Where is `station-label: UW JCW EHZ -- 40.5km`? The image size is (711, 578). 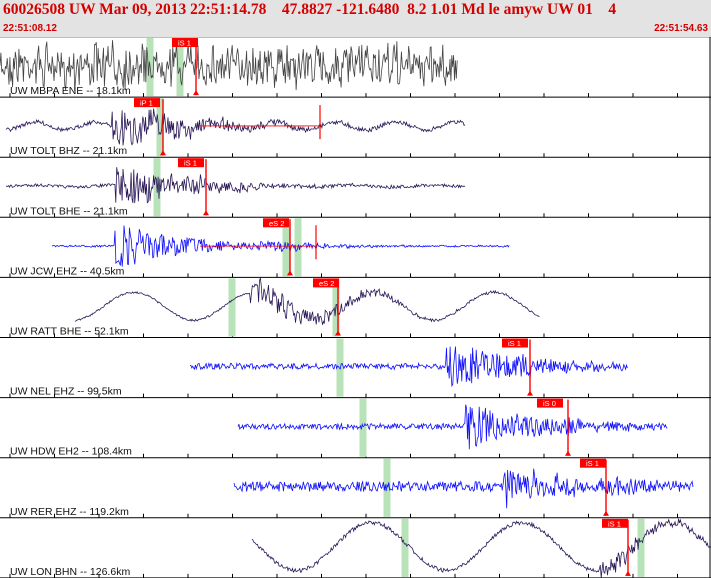
station-label: UW JCW EHZ -- 40.5km is located at coordinates (67, 271).